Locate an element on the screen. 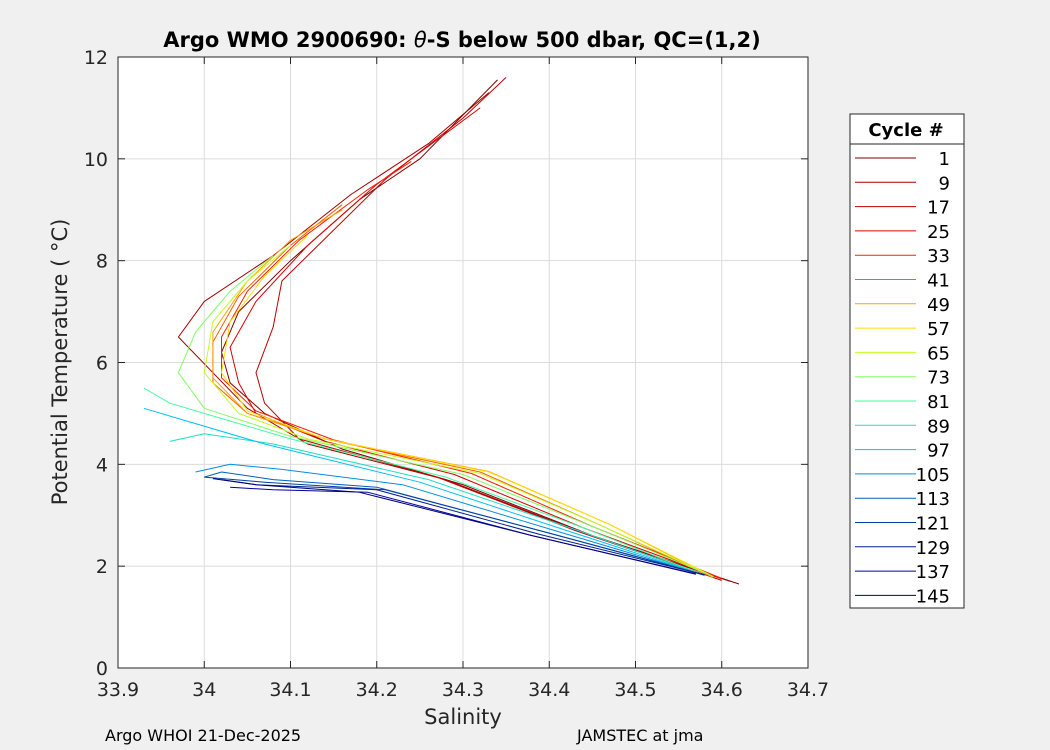  legend-label: 25 is located at coordinates (938, 232).